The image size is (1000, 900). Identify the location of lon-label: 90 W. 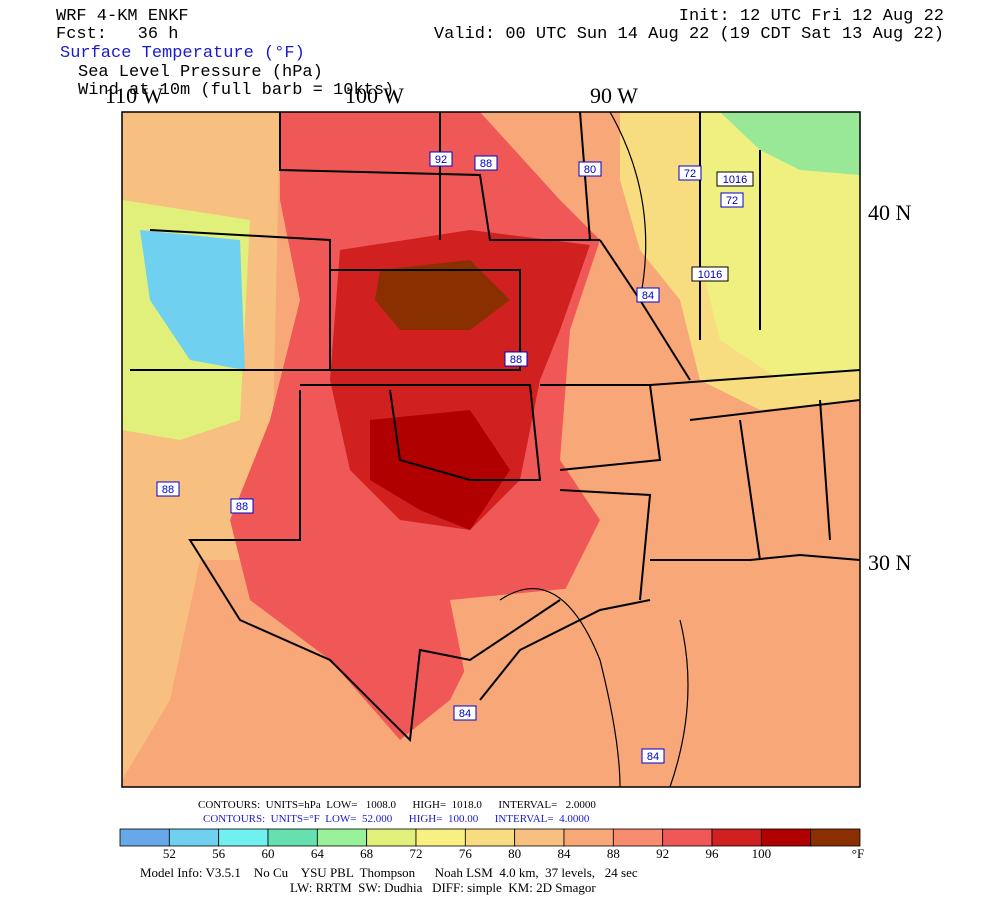
(614, 95).